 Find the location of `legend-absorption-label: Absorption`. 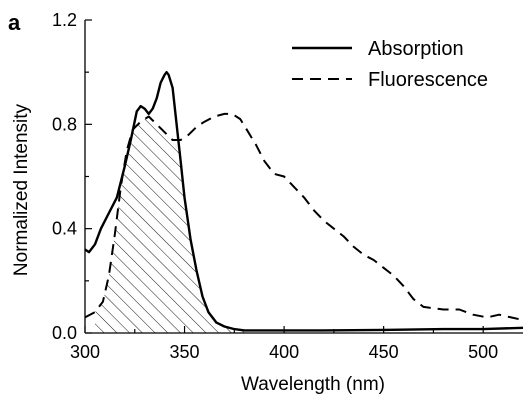

legend-absorption-label: Absorption is located at coordinates (416, 49).